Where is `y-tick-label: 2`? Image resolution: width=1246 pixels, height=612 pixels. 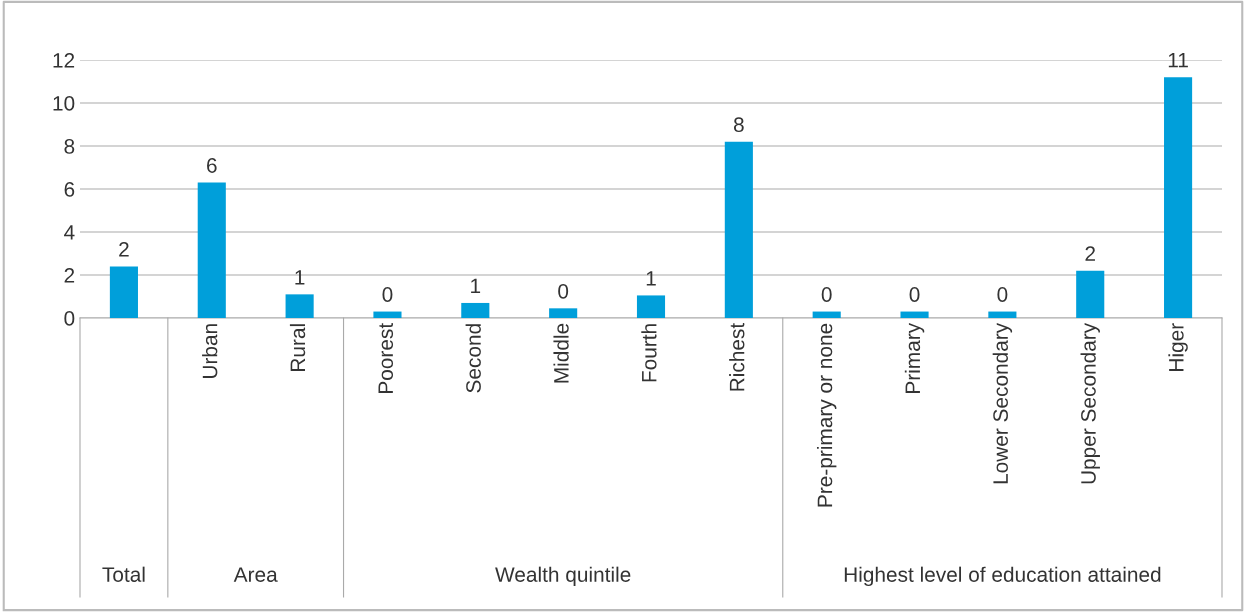 y-tick-label: 2 is located at coordinates (69, 275).